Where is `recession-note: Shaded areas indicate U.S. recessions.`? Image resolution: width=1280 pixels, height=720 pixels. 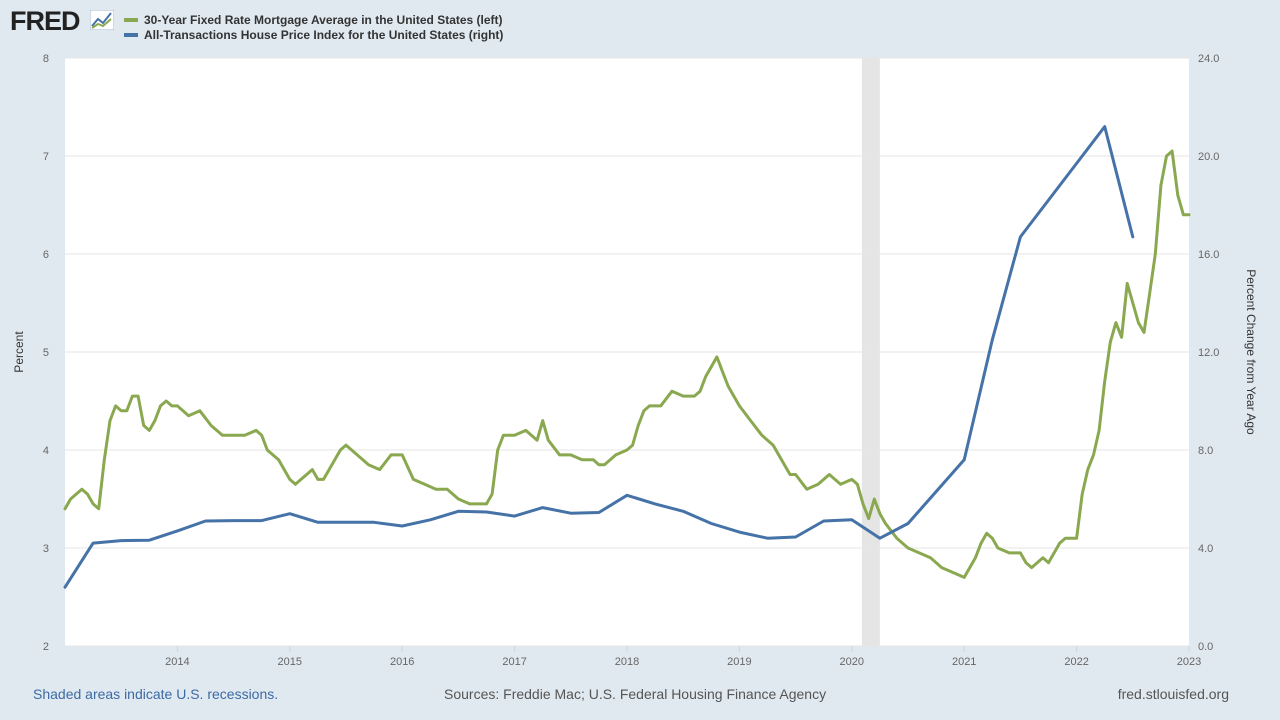 recession-note: Shaded areas indicate U.S. recessions. is located at coordinates (156, 694).